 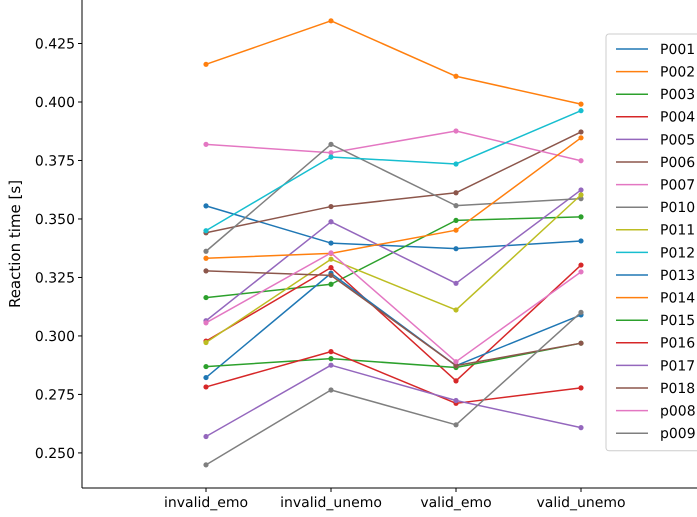 What do you see at coordinates (54, 161) in the screenshot?
I see `y-tick-label: 0.375` at bounding box center [54, 161].